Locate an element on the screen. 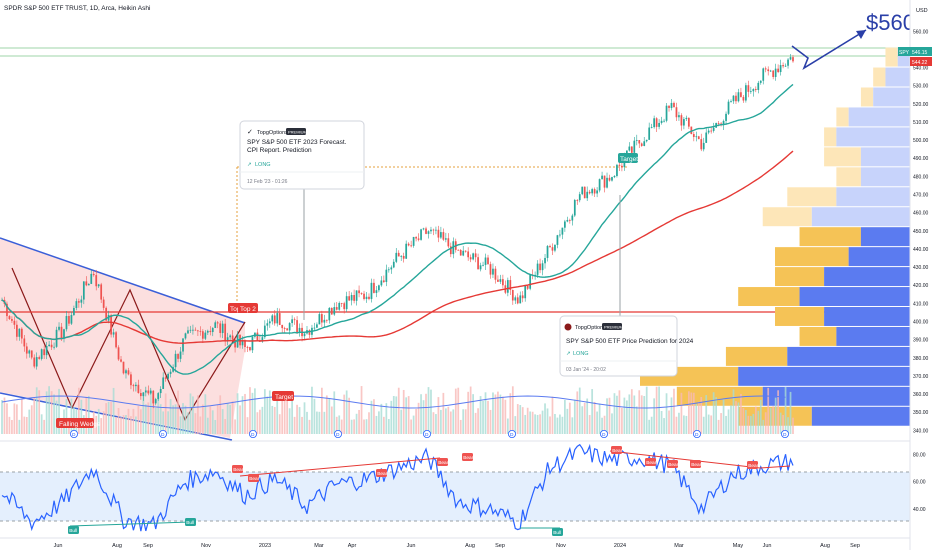  price-tick-label: 430.00 is located at coordinates (921, 268).